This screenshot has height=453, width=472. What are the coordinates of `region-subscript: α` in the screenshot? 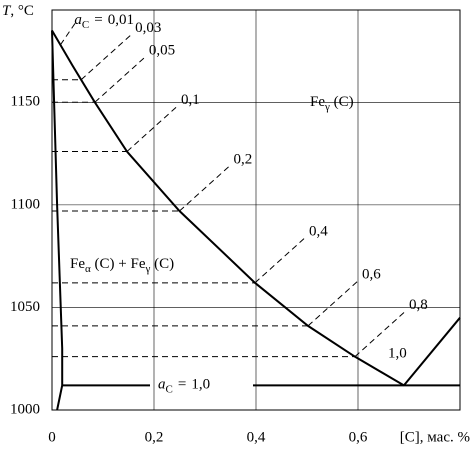 It's located at (88, 269).